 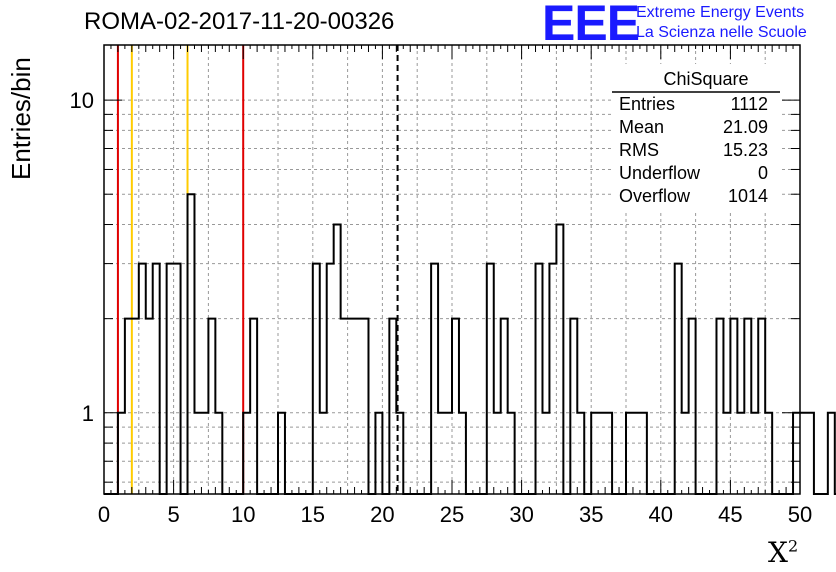 I want to click on stats-row-label: Mean, so click(x=641, y=127).